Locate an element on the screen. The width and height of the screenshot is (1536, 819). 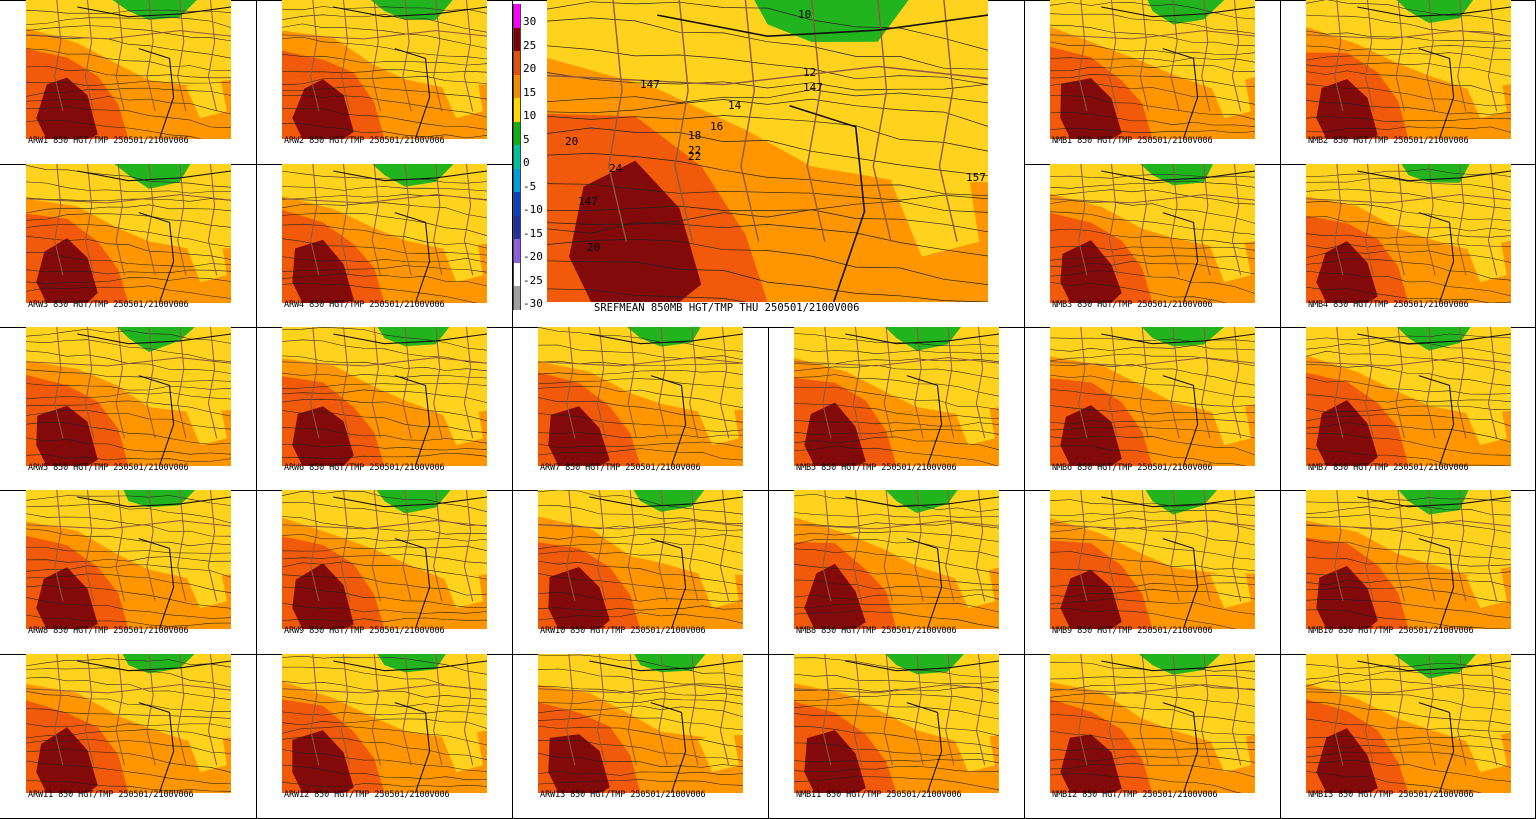
member-caption: ARW9 850 HGT/TMP 250501/2100V006 is located at coordinates (364, 631).